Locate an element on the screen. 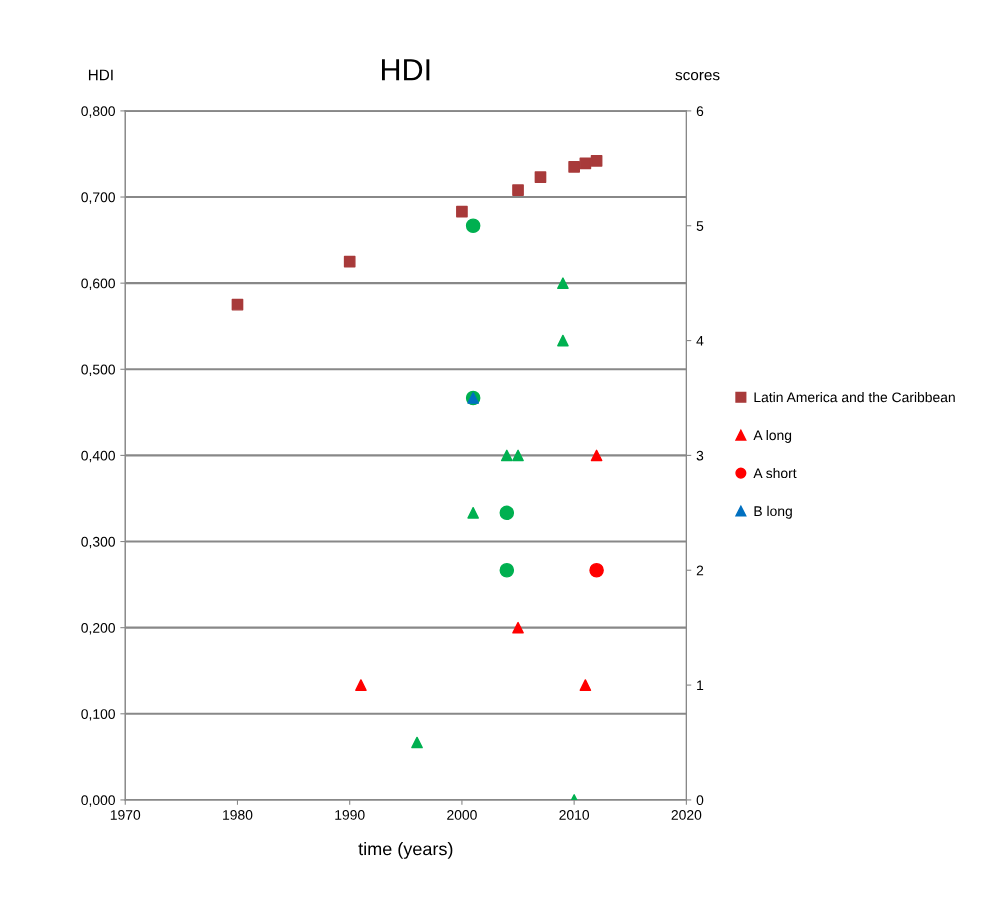 The width and height of the screenshot is (1002, 909). y2-tick-label: 3 is located at coordinates (700, 455).